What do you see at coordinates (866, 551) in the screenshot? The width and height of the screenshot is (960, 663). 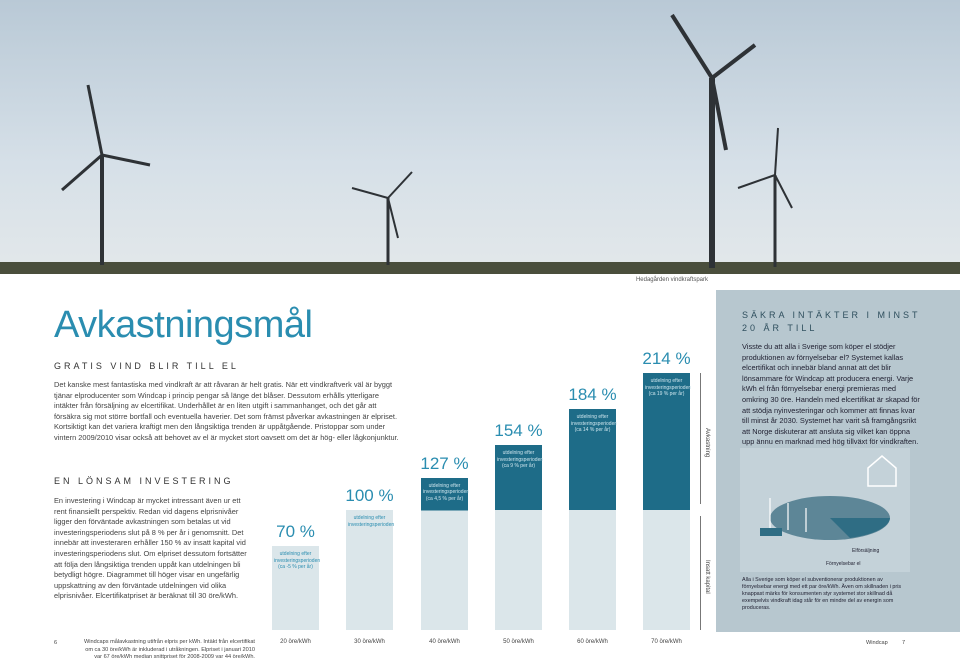 I see `diagram-label: Elförsäljning` at bounding box center [866, 551].